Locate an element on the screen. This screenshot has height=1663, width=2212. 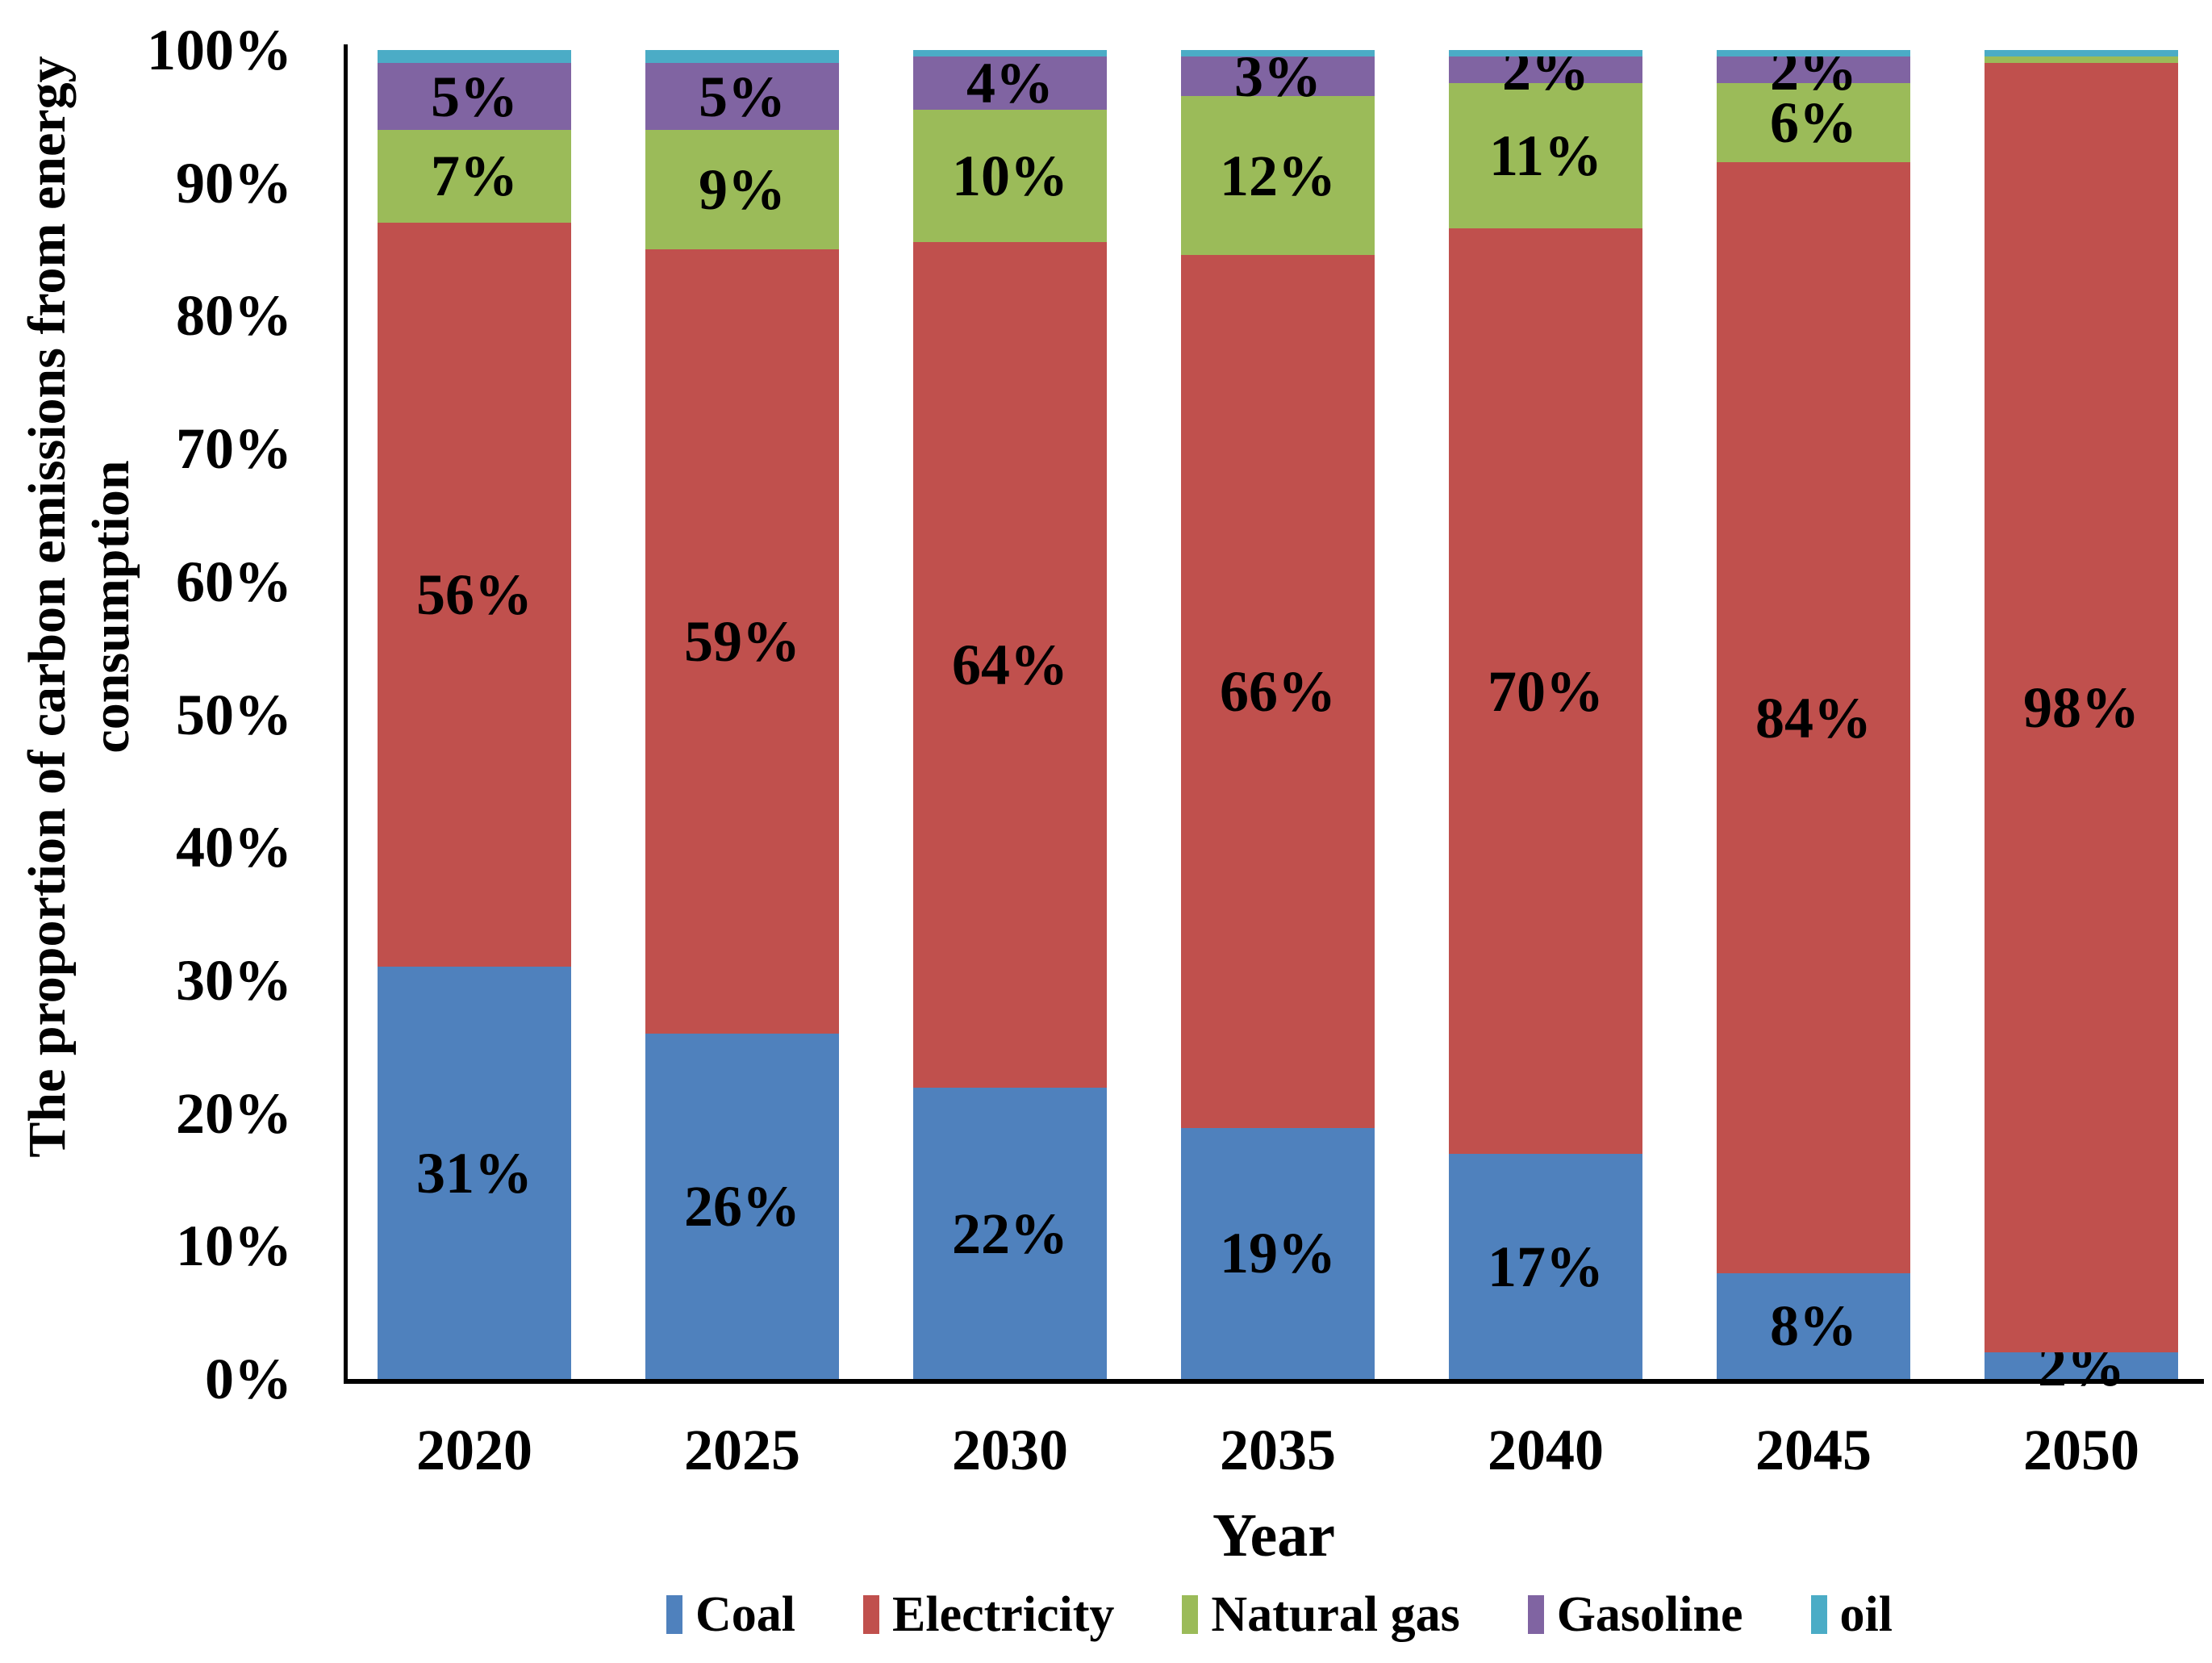
bar-segment-electricity-2050: 98% is located at coordinates (2081, 708).